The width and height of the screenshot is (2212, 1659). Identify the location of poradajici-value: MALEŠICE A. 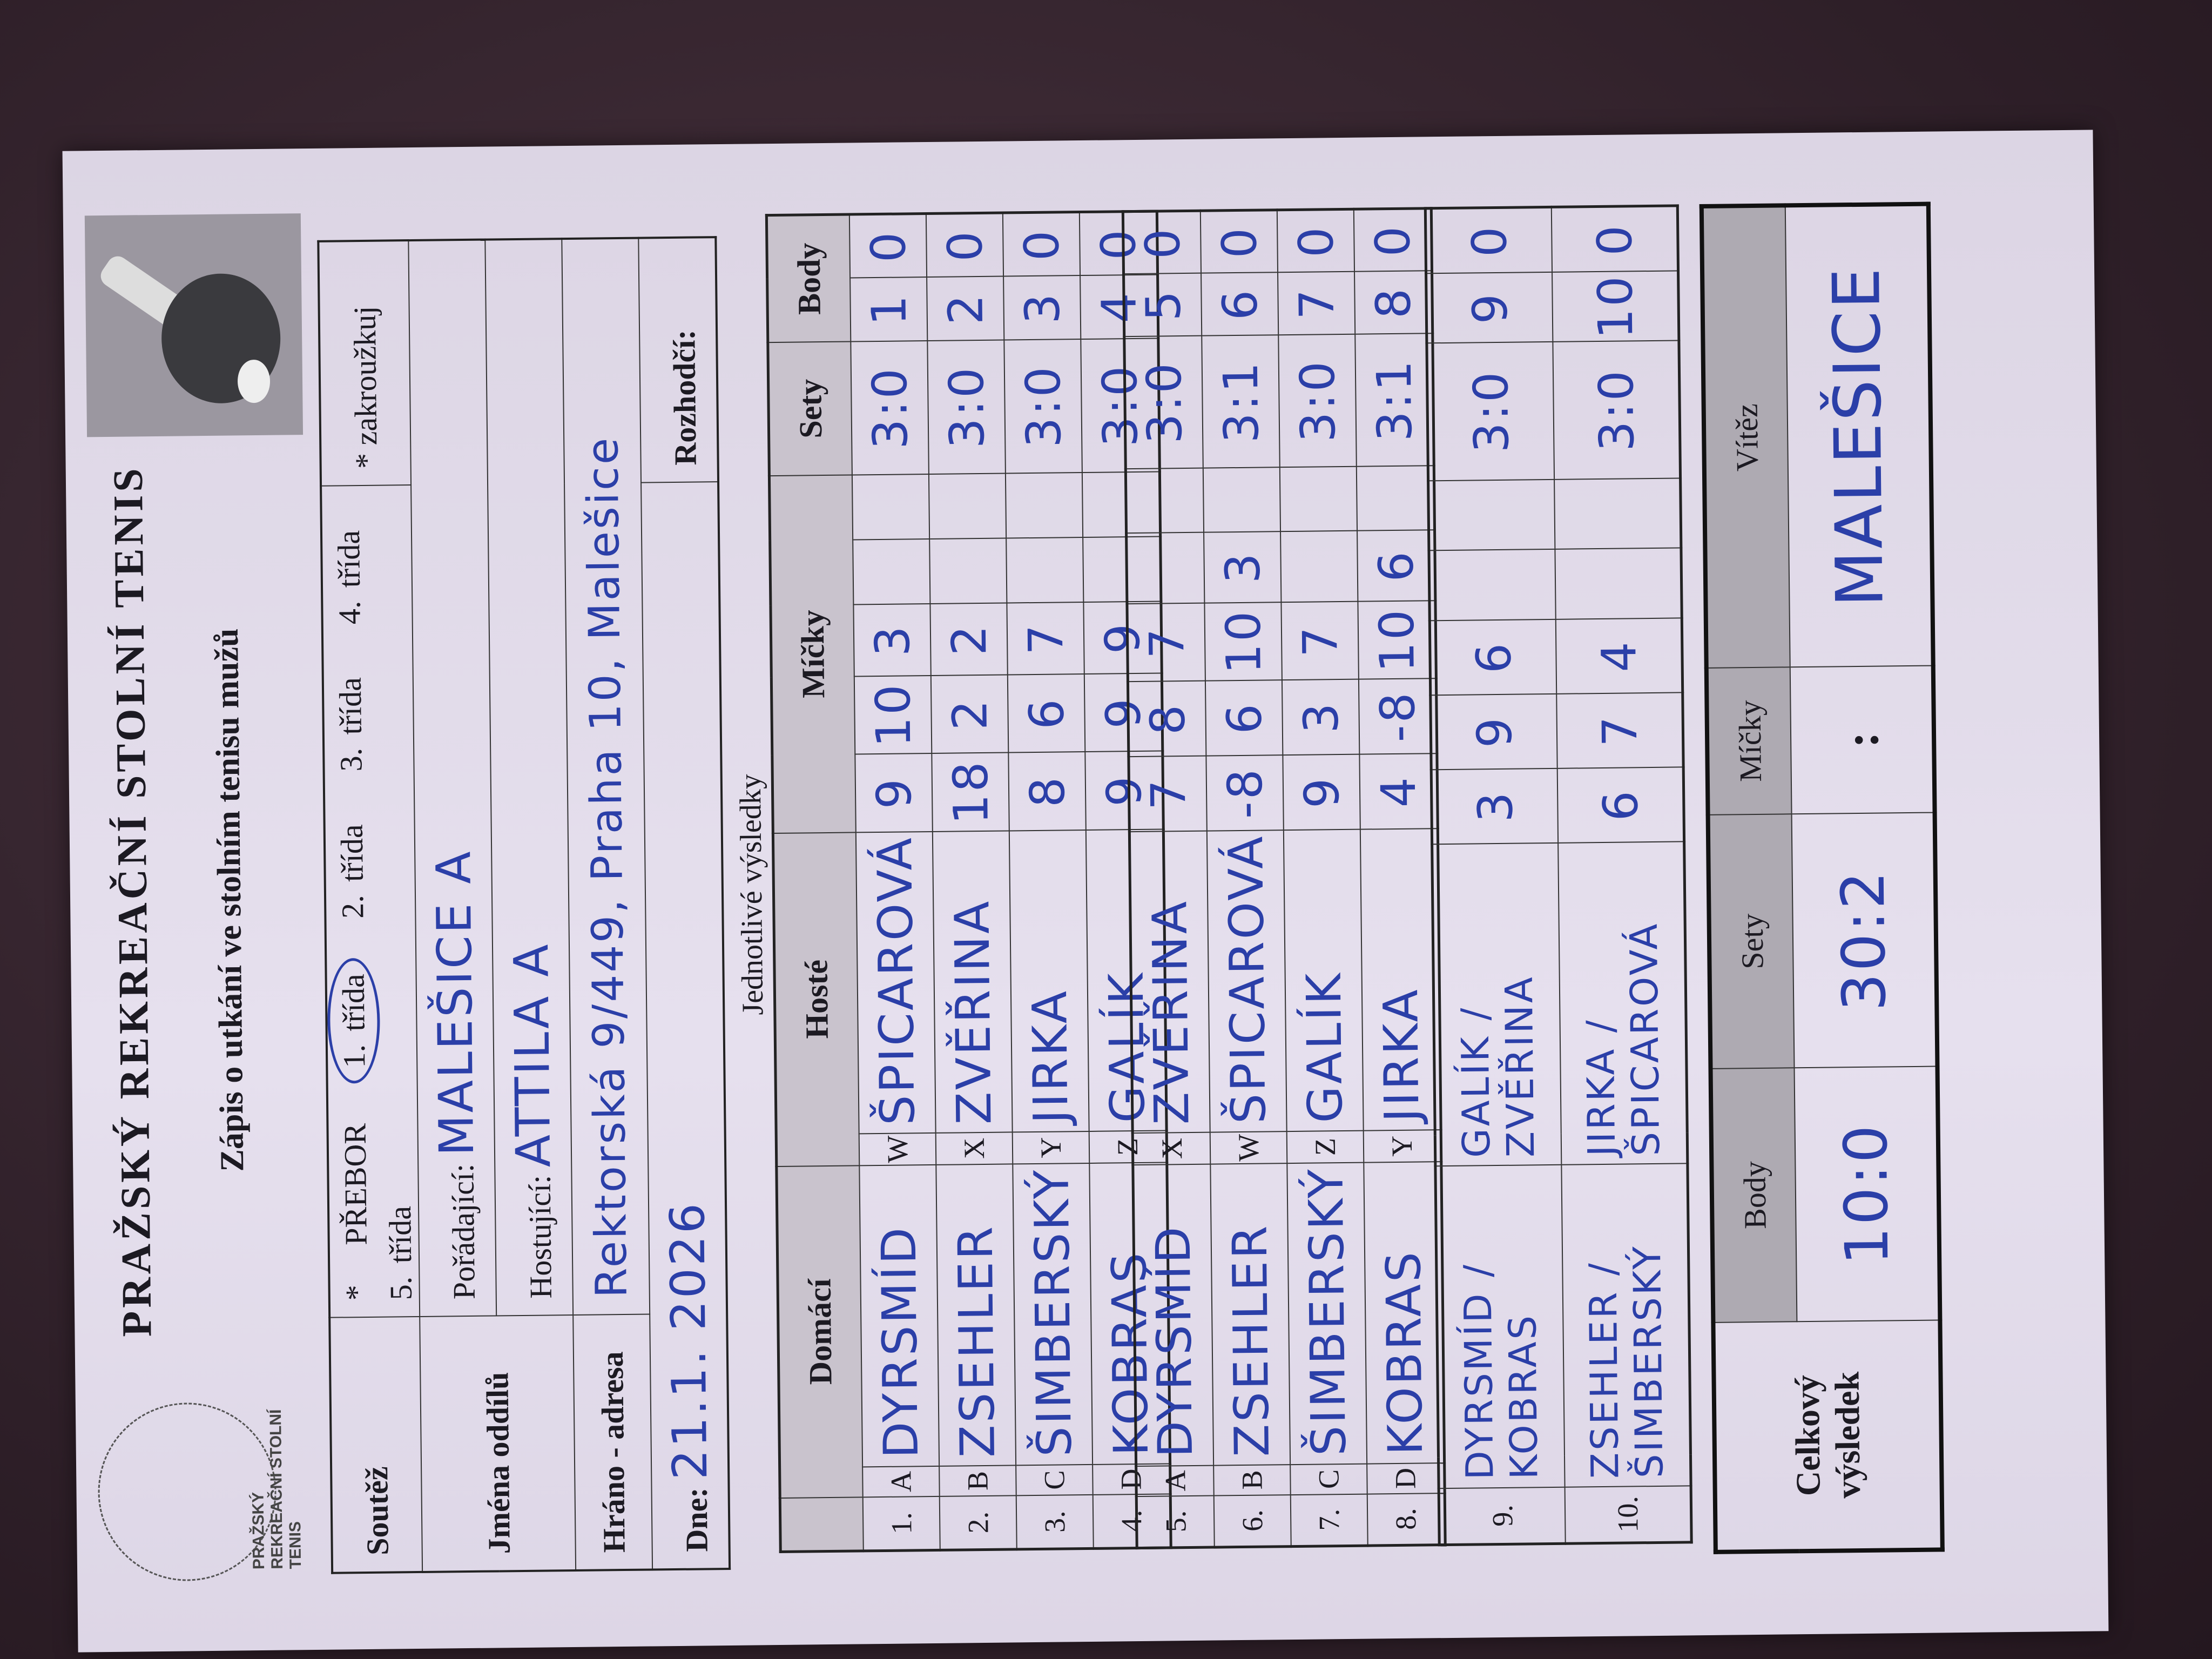
(454, 1002).